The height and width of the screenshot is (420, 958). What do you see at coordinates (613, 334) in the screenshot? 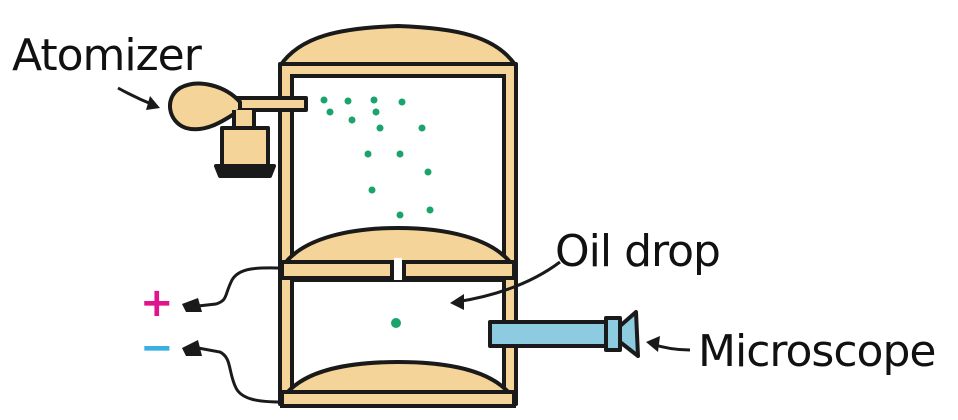
I see `microscope-collar` at bounding box center [613, 334].